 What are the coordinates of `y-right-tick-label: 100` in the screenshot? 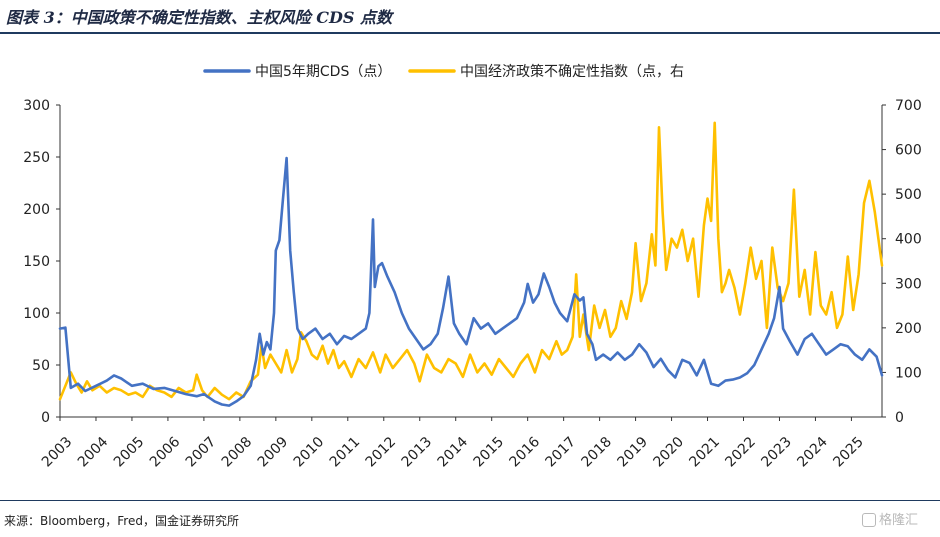 It's located at (908, 373).